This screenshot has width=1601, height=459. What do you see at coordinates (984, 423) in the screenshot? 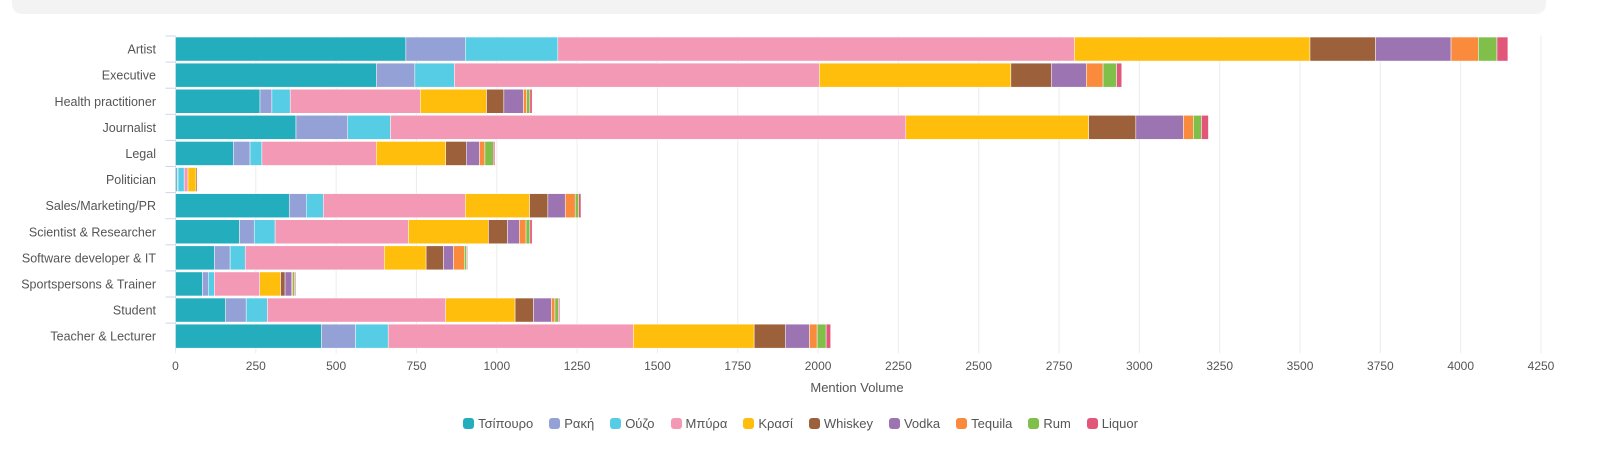
I see `legend-item: Tequila` at bounding box center [984, 423].